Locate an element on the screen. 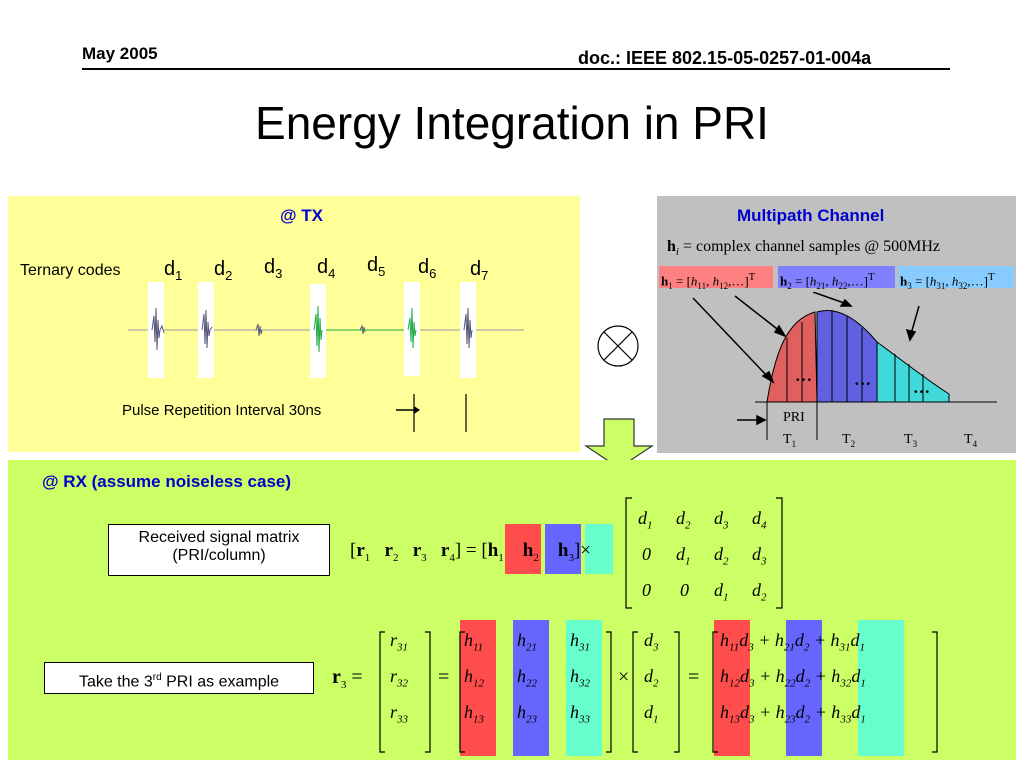 This screenshot has width=1024, height=768. r-vec-1: r32 is located at coordinates (399, 678).